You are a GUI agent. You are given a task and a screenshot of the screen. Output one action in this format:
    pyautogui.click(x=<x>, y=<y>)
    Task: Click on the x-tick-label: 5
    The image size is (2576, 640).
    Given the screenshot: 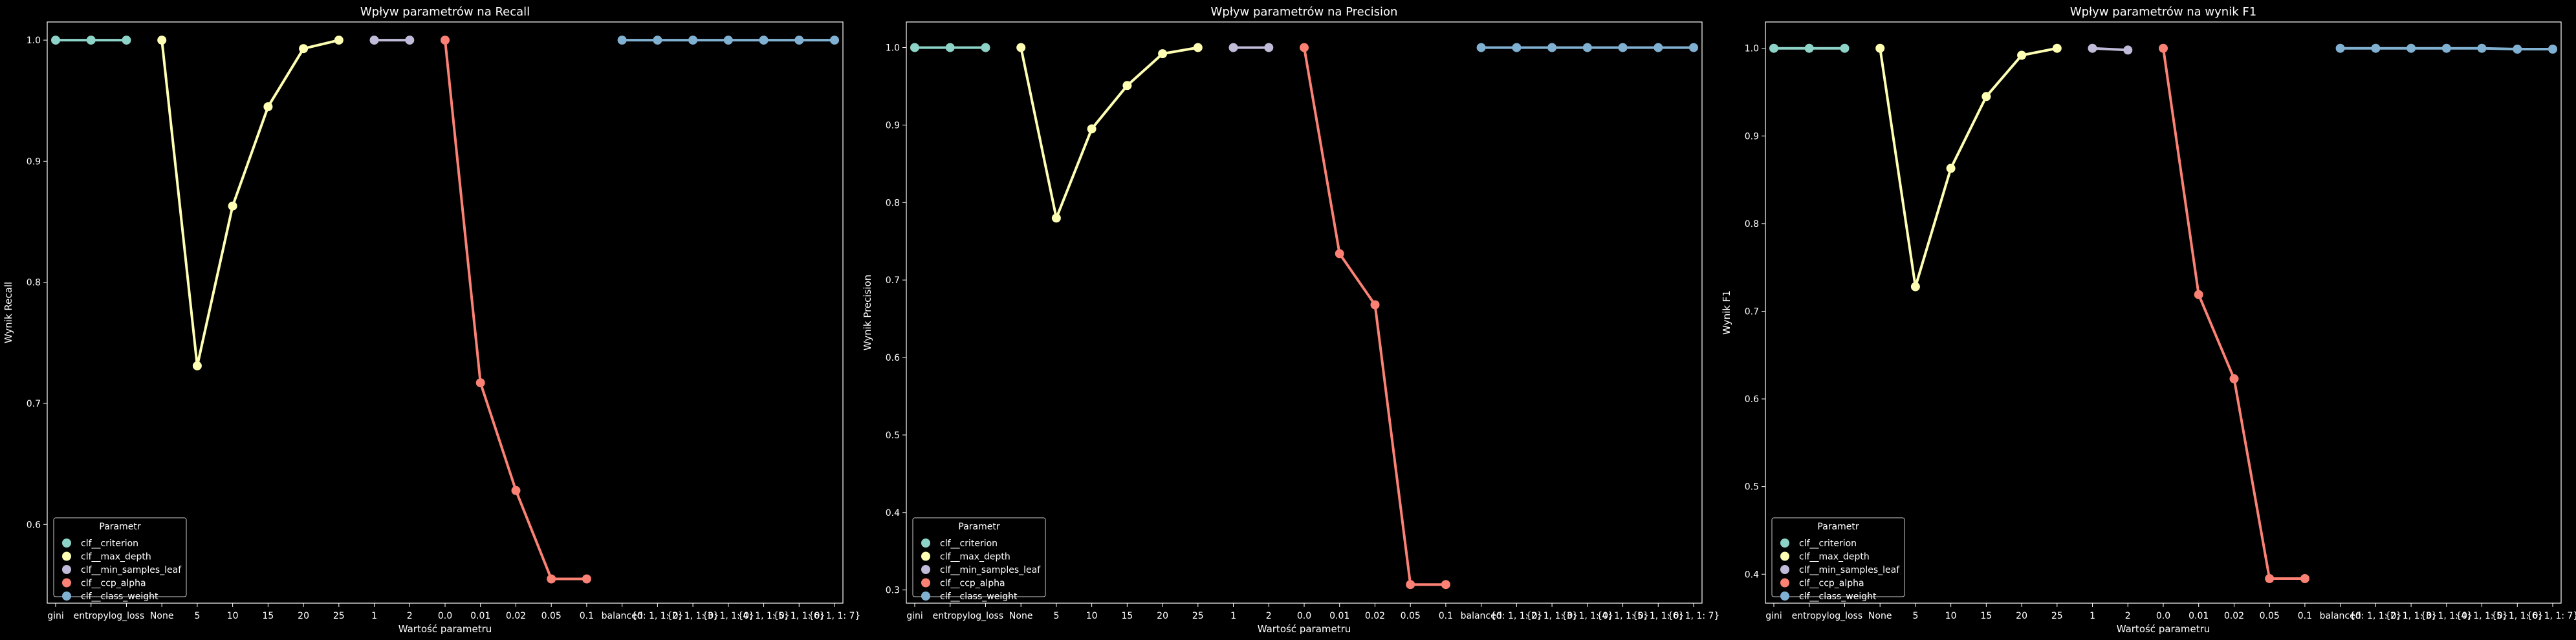 What is the action you would take?
    pyautogui.click(x=1056, y=616)
    